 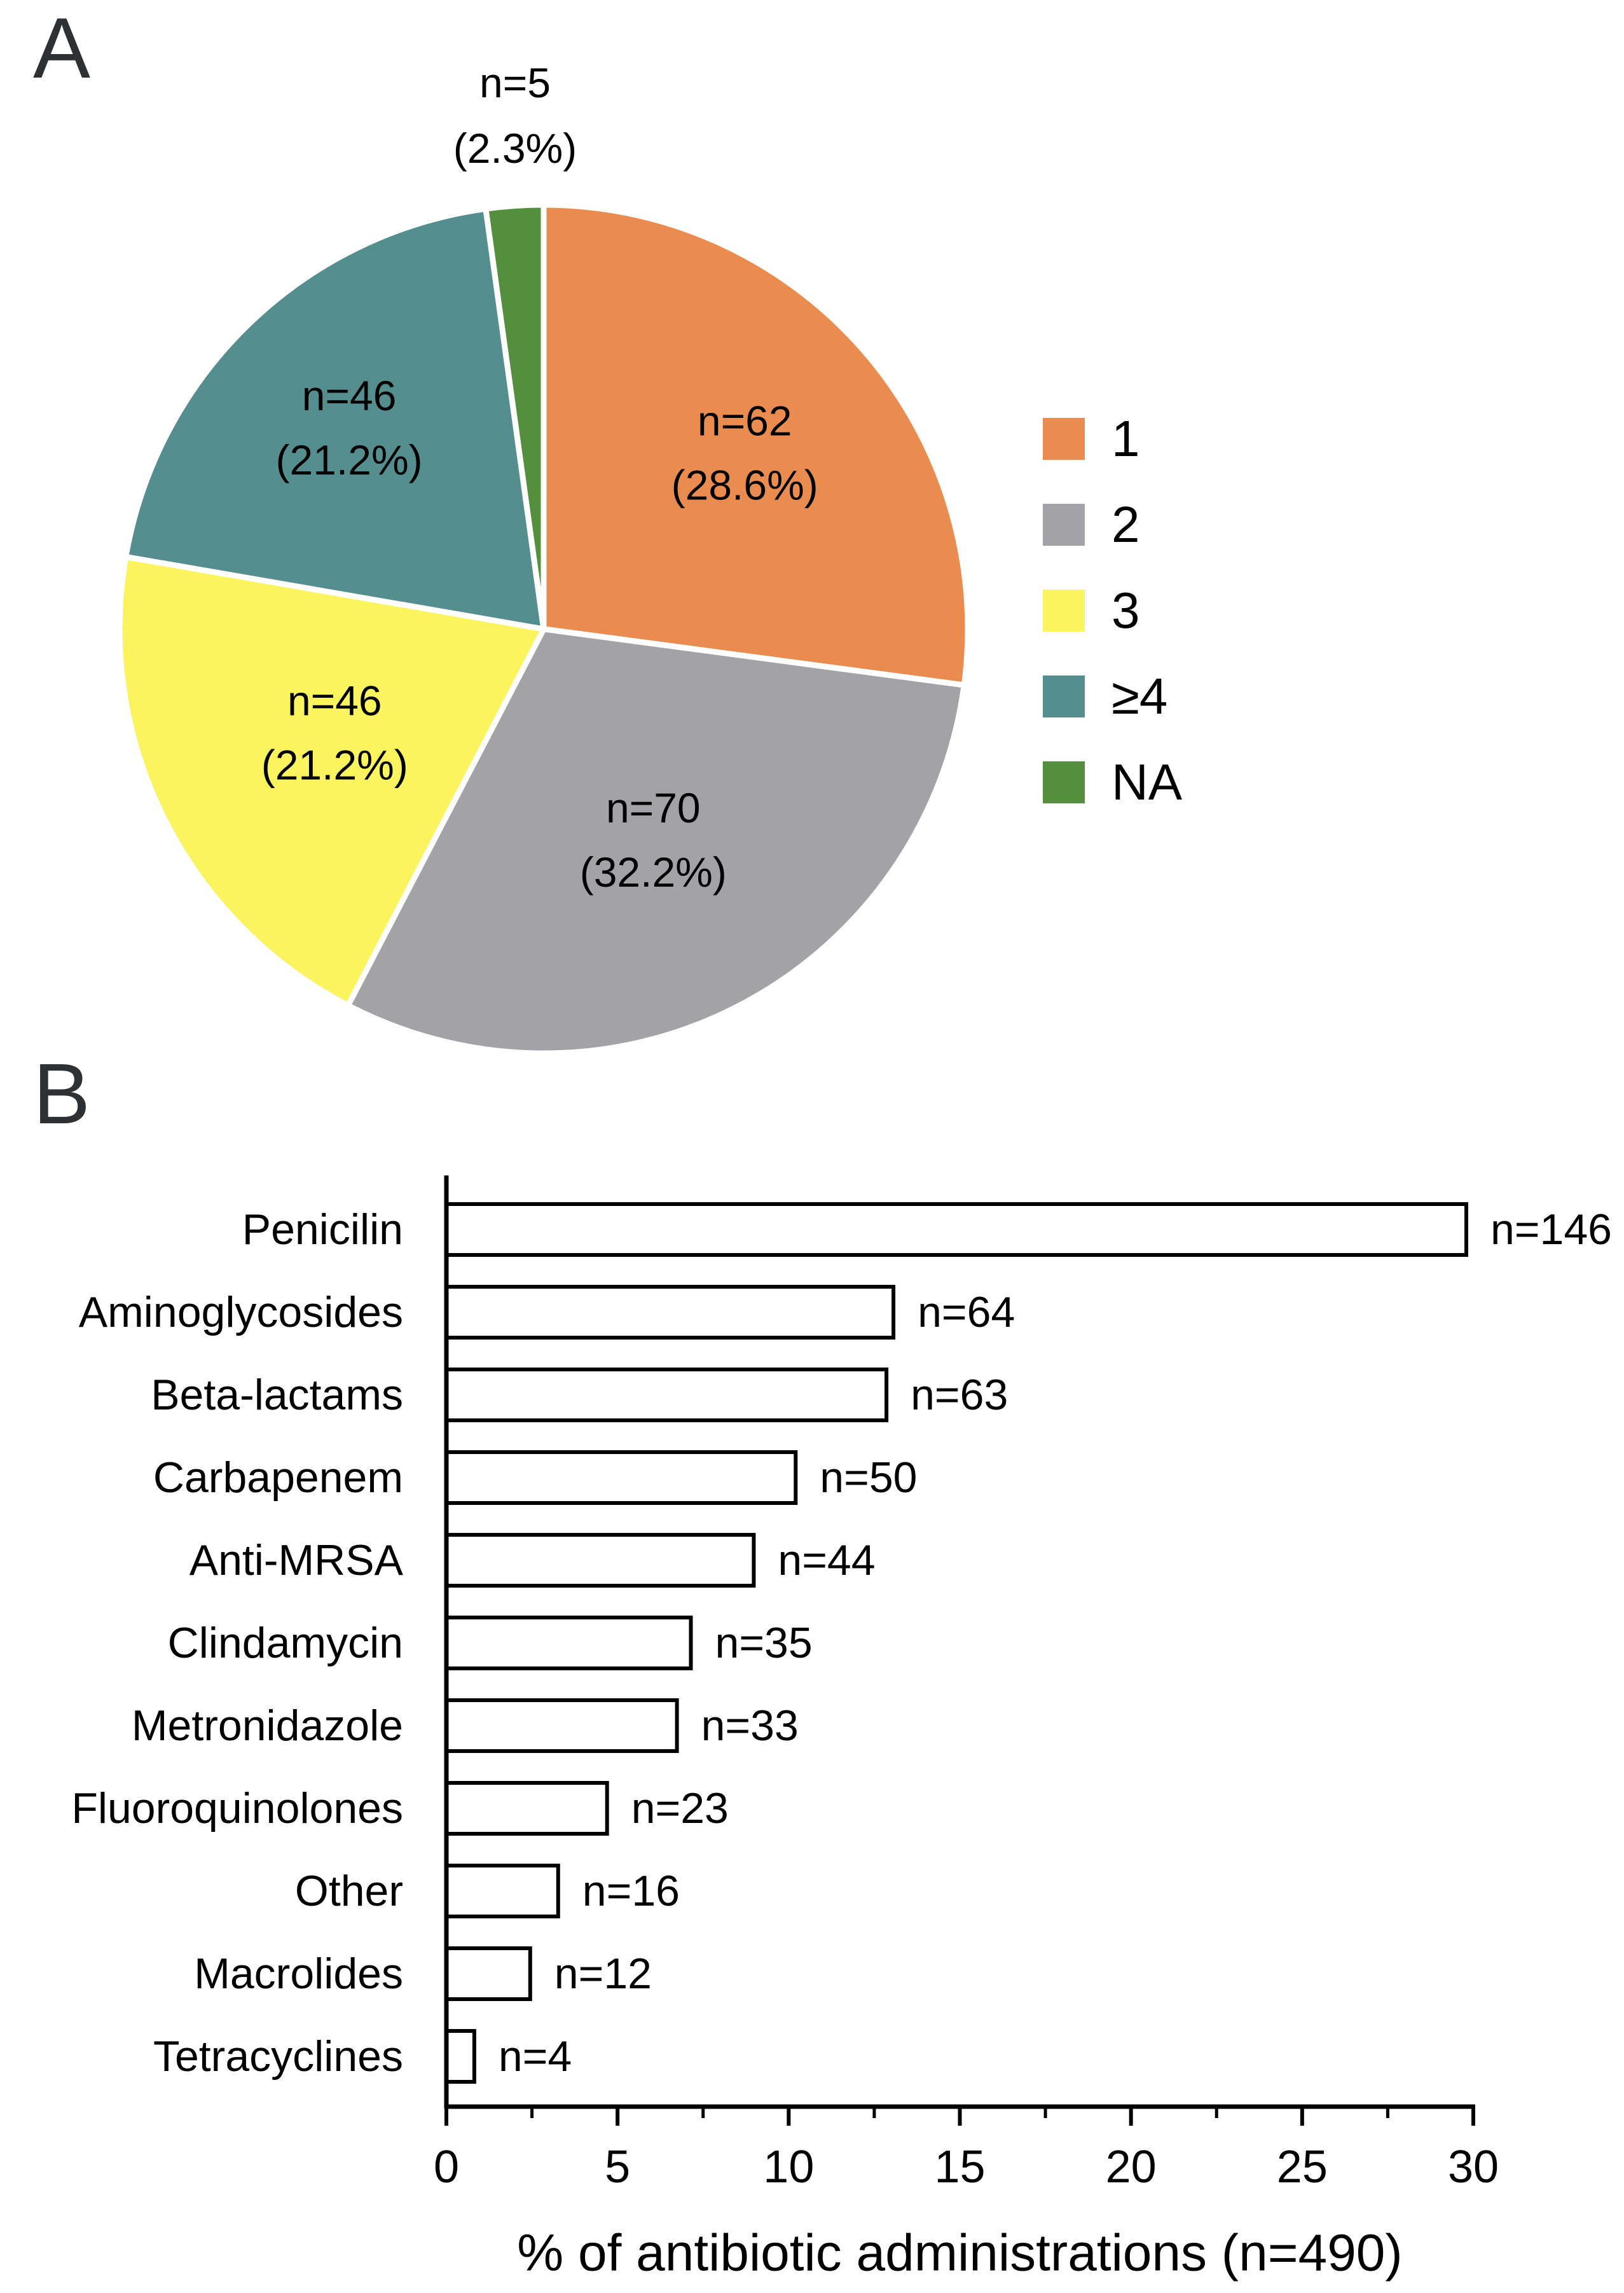 I want to click on category-label: Penicilin, so click(x=322, y=1229).